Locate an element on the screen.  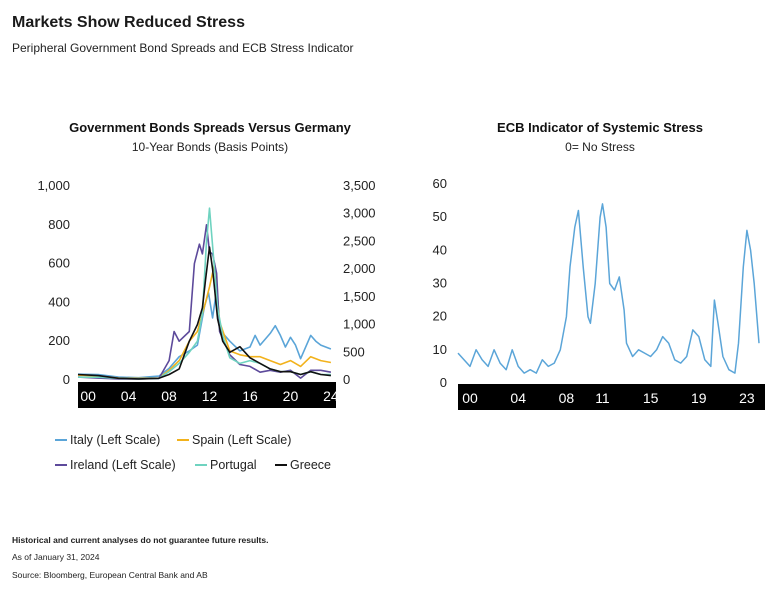
chart1-x-tick-label: 04 is located at coordinates (129, 396).